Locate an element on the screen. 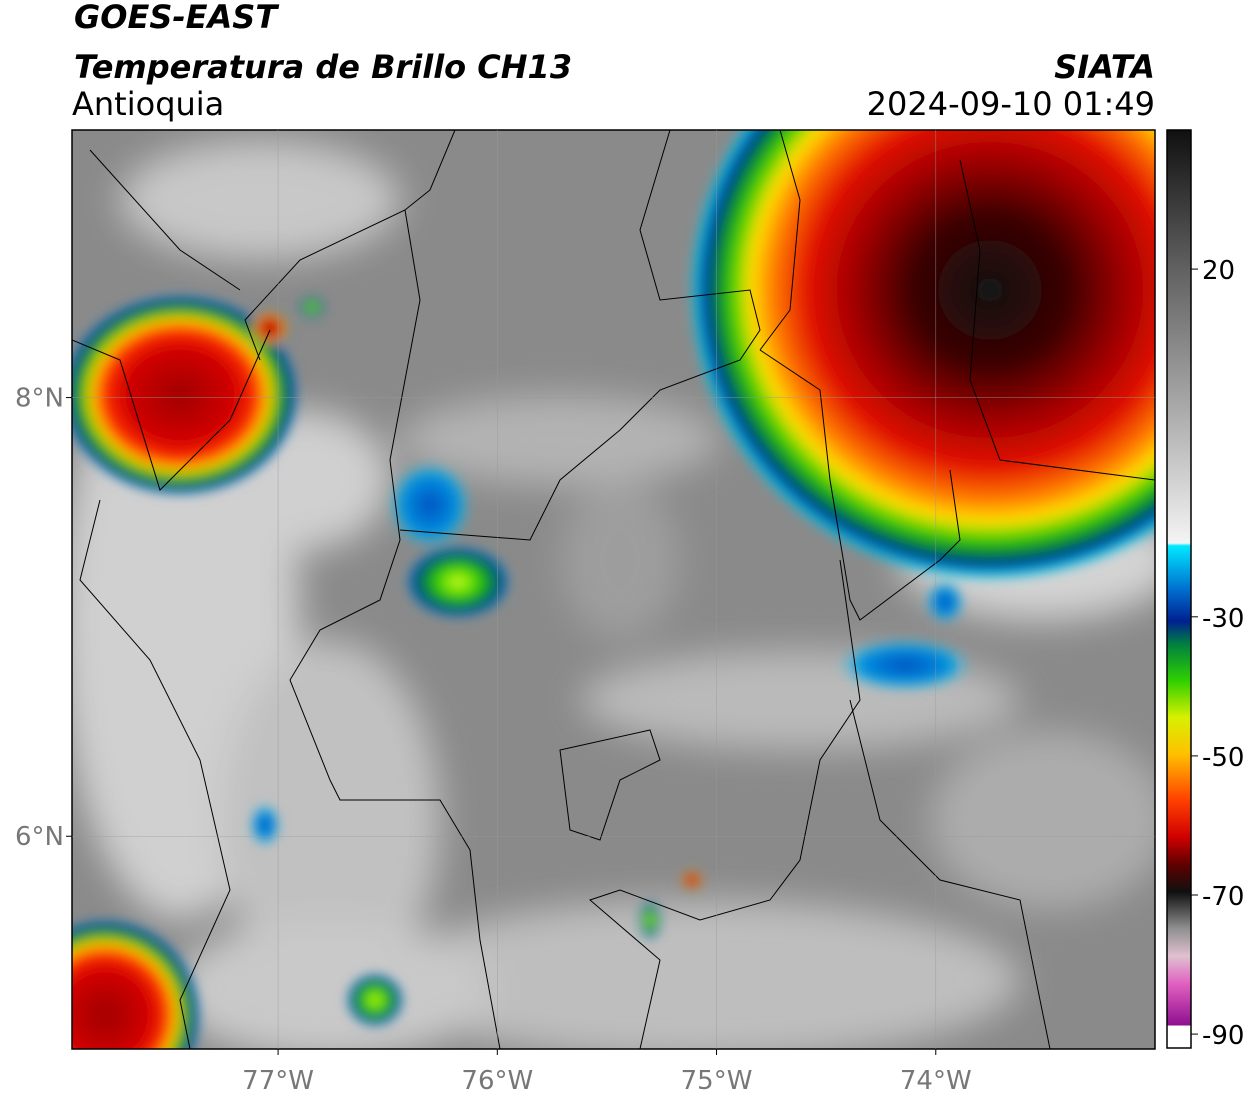  colorbar-tick-label: -70 is located at coordinates (1223, 897).